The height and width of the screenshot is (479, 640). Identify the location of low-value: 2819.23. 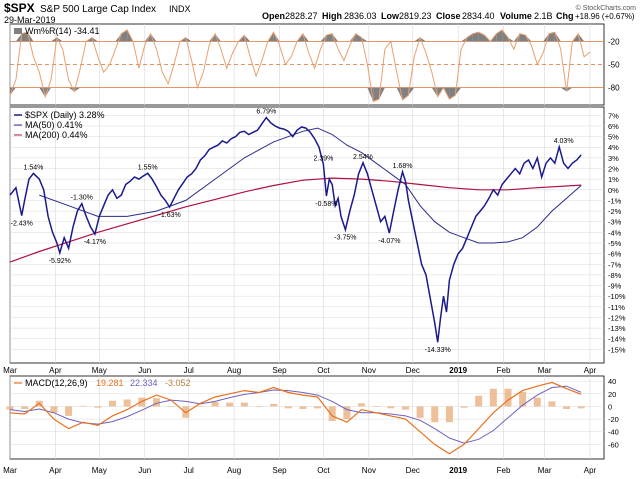
(415, 16).